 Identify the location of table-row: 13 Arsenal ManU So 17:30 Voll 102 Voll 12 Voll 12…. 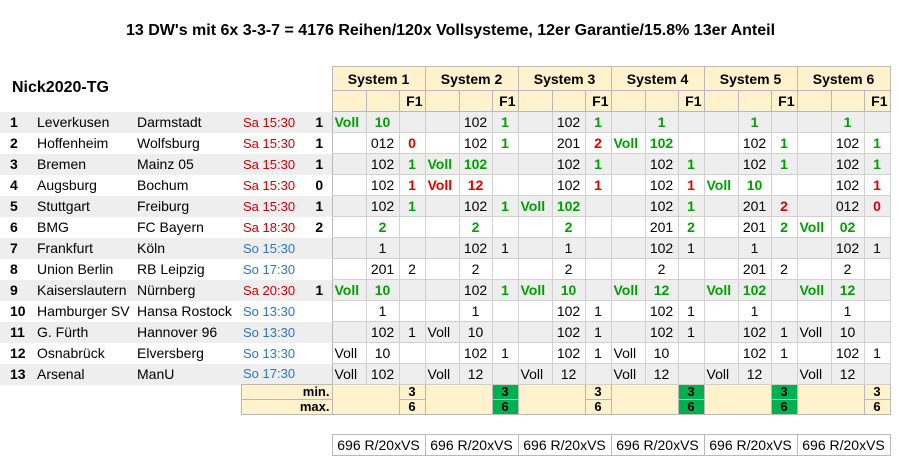
(445, 374).